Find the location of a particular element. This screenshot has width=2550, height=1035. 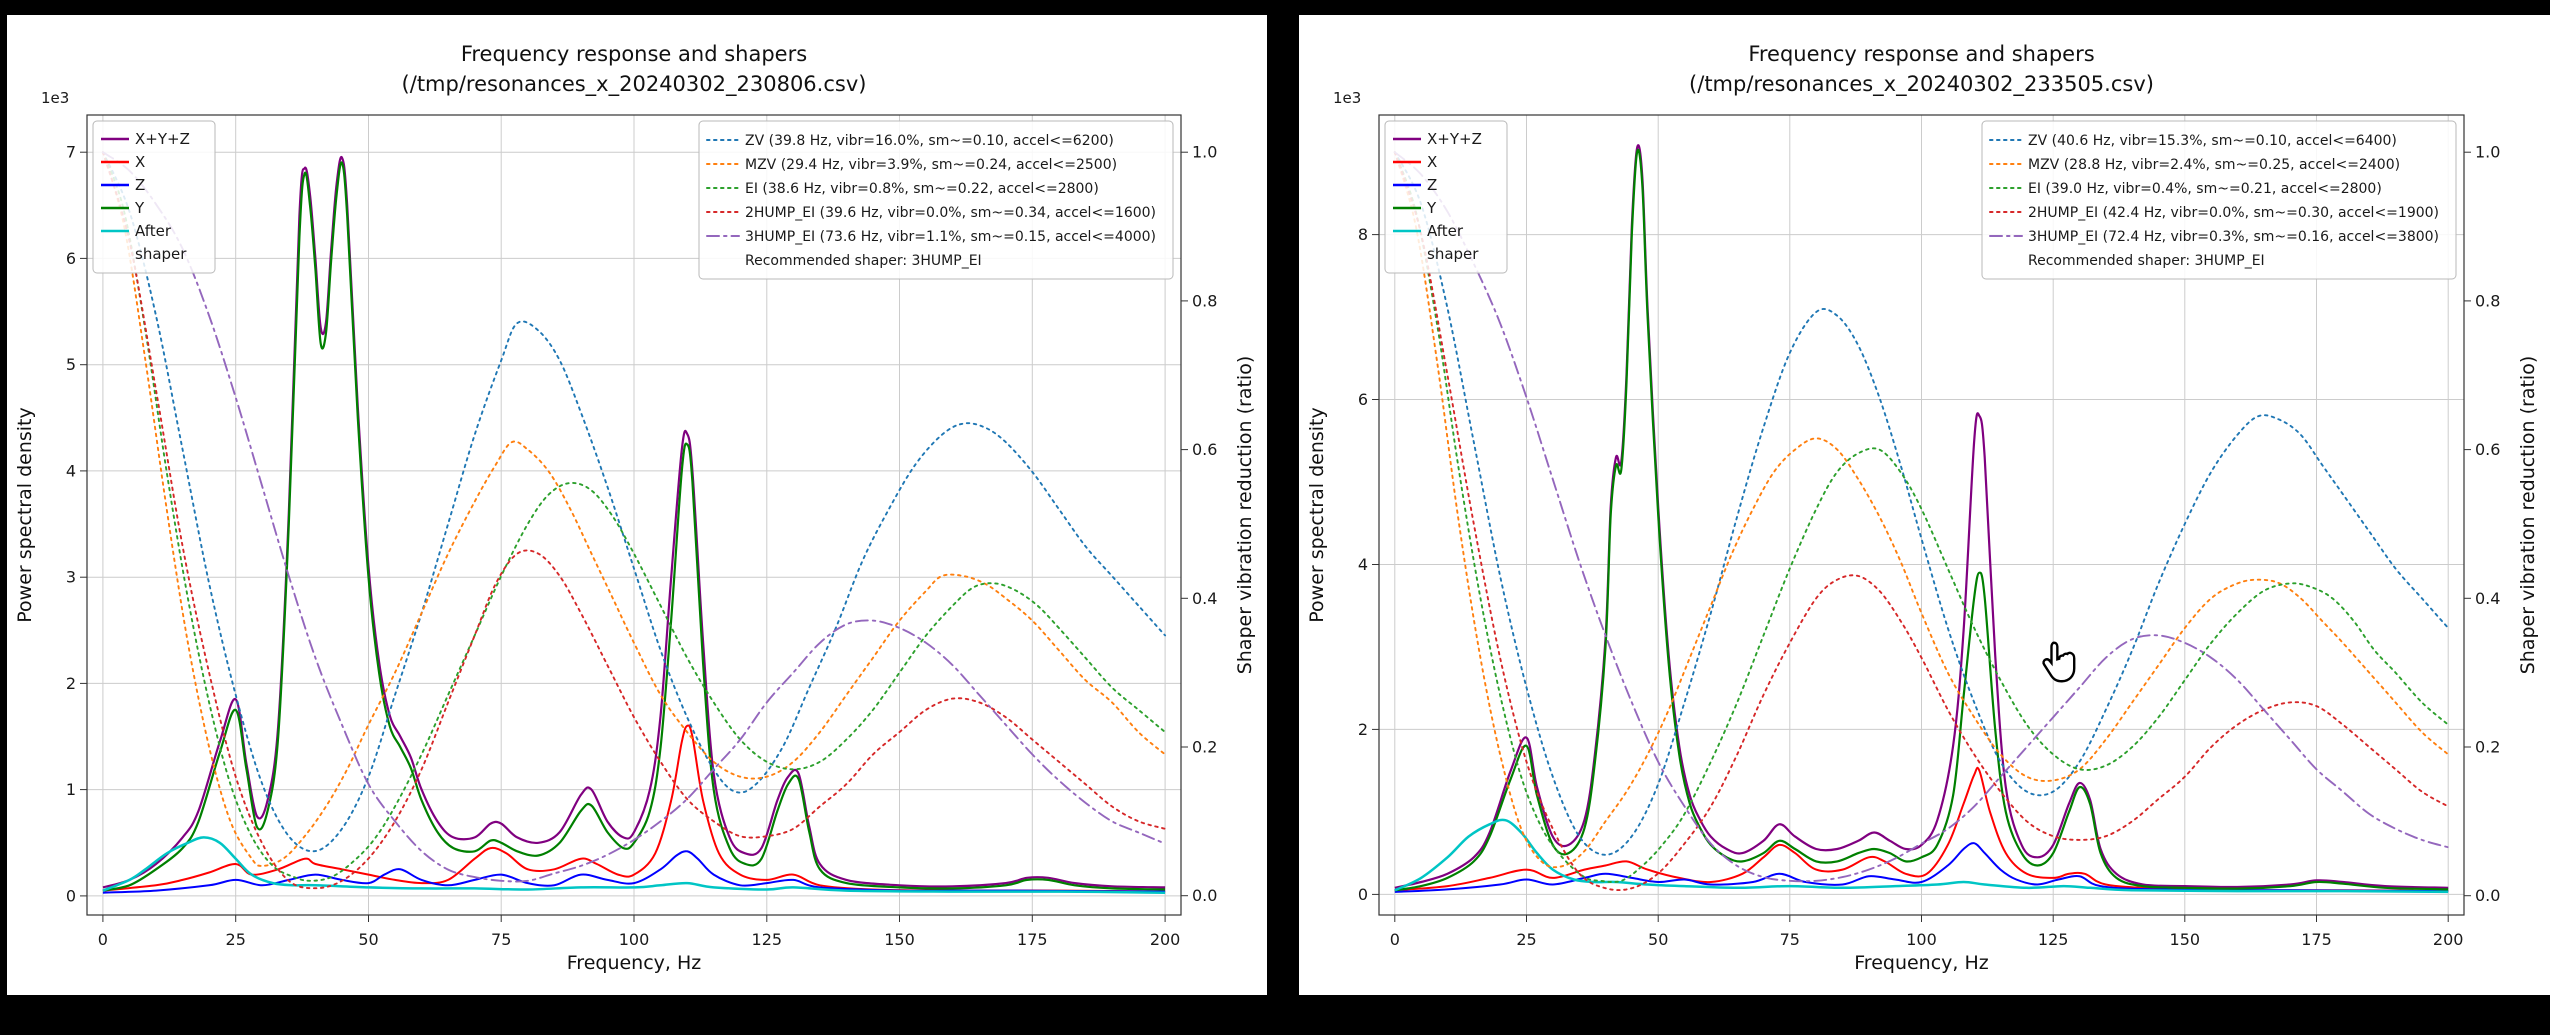

svg-text: 0.6 is located at coordinates (2487, 449).